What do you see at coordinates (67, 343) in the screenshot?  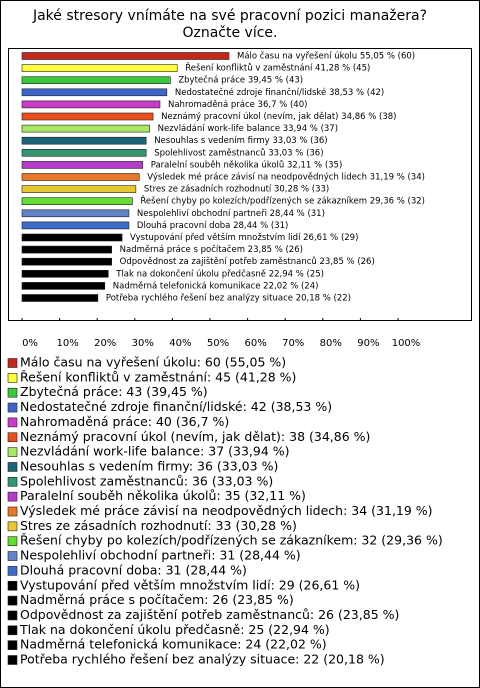 I see `x-tick-label: 10%` at bounding box center [67, 343].